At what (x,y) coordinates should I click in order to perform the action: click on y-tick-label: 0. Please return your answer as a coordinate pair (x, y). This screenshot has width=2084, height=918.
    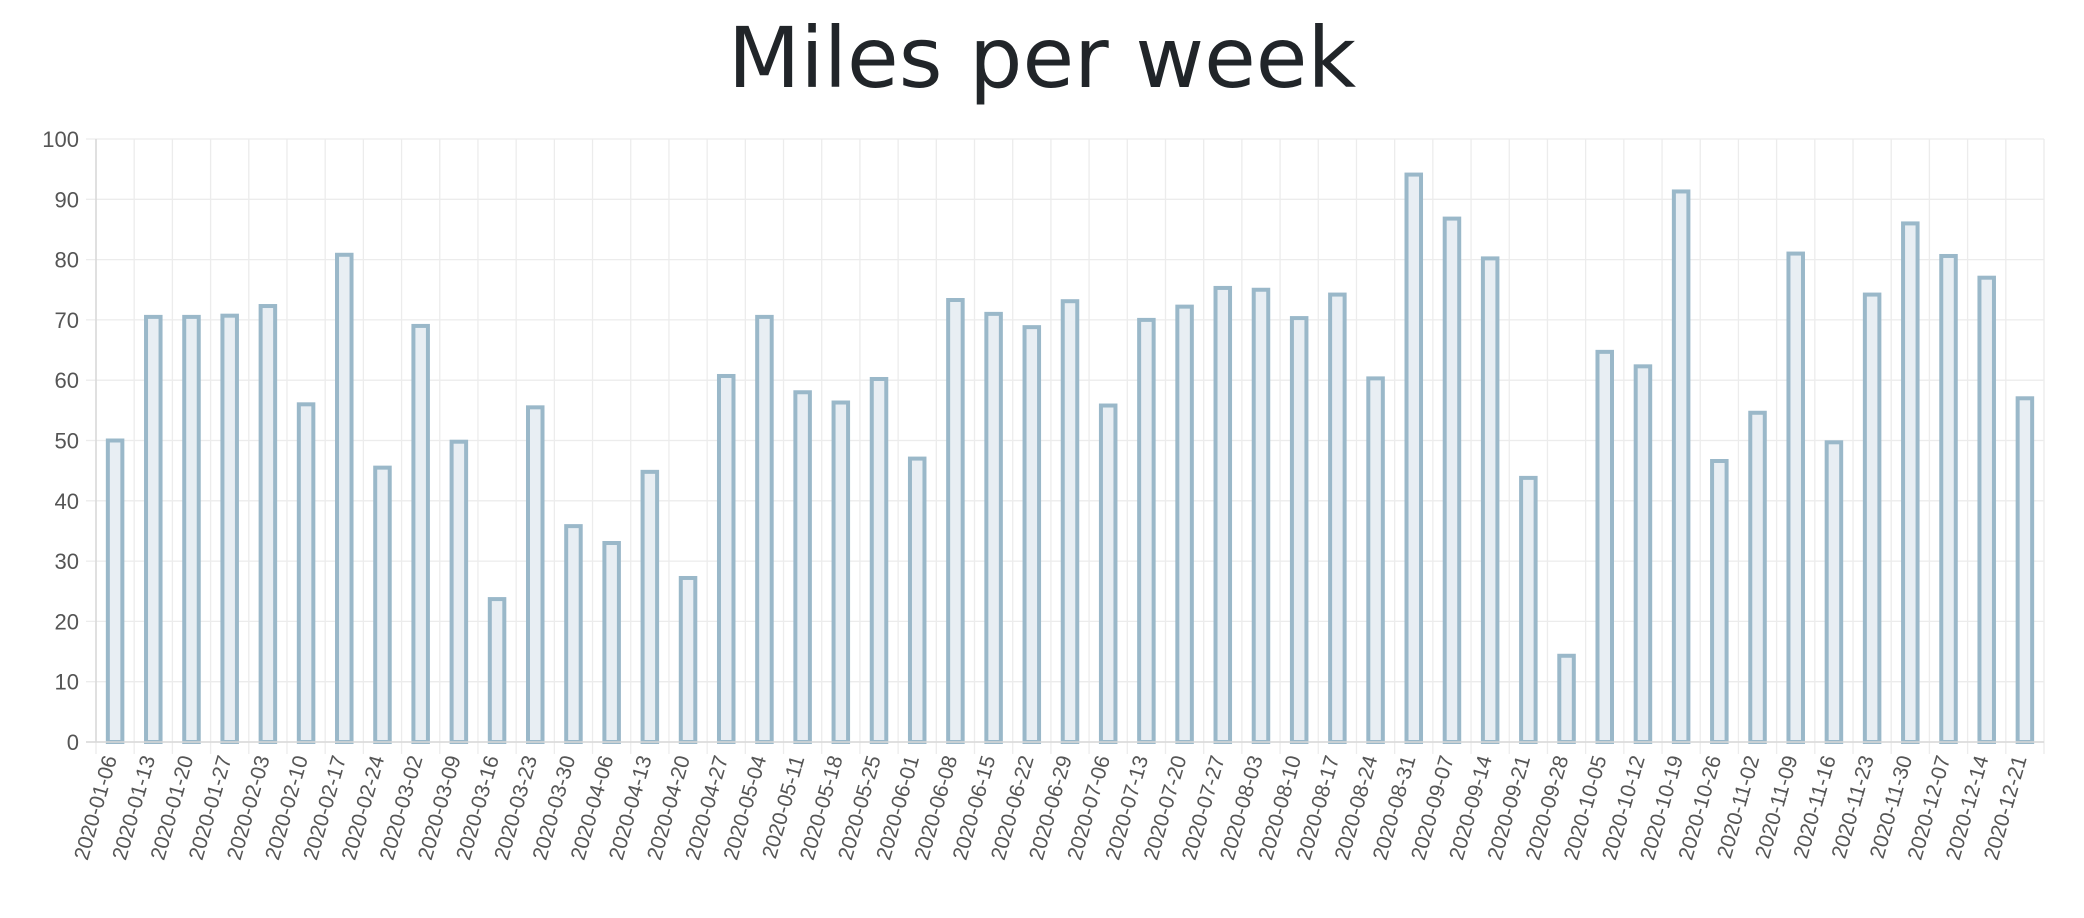
    Looking at the image, I should click on (73, 742).